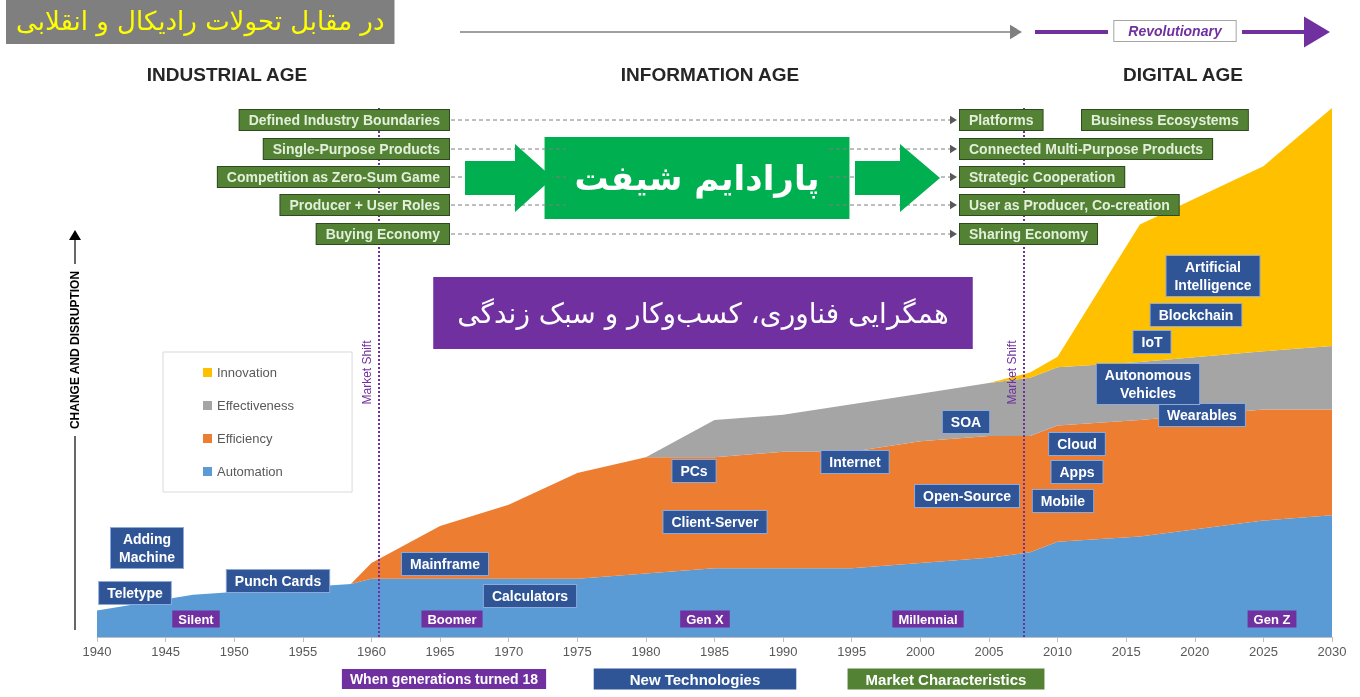 Image resolution: width=1360 pixels, height=697 pixels. What do you see at coordinates (371, 651) in the screenshot?
I see `x-tick-label: 1960` at bounding box center [371, 651].